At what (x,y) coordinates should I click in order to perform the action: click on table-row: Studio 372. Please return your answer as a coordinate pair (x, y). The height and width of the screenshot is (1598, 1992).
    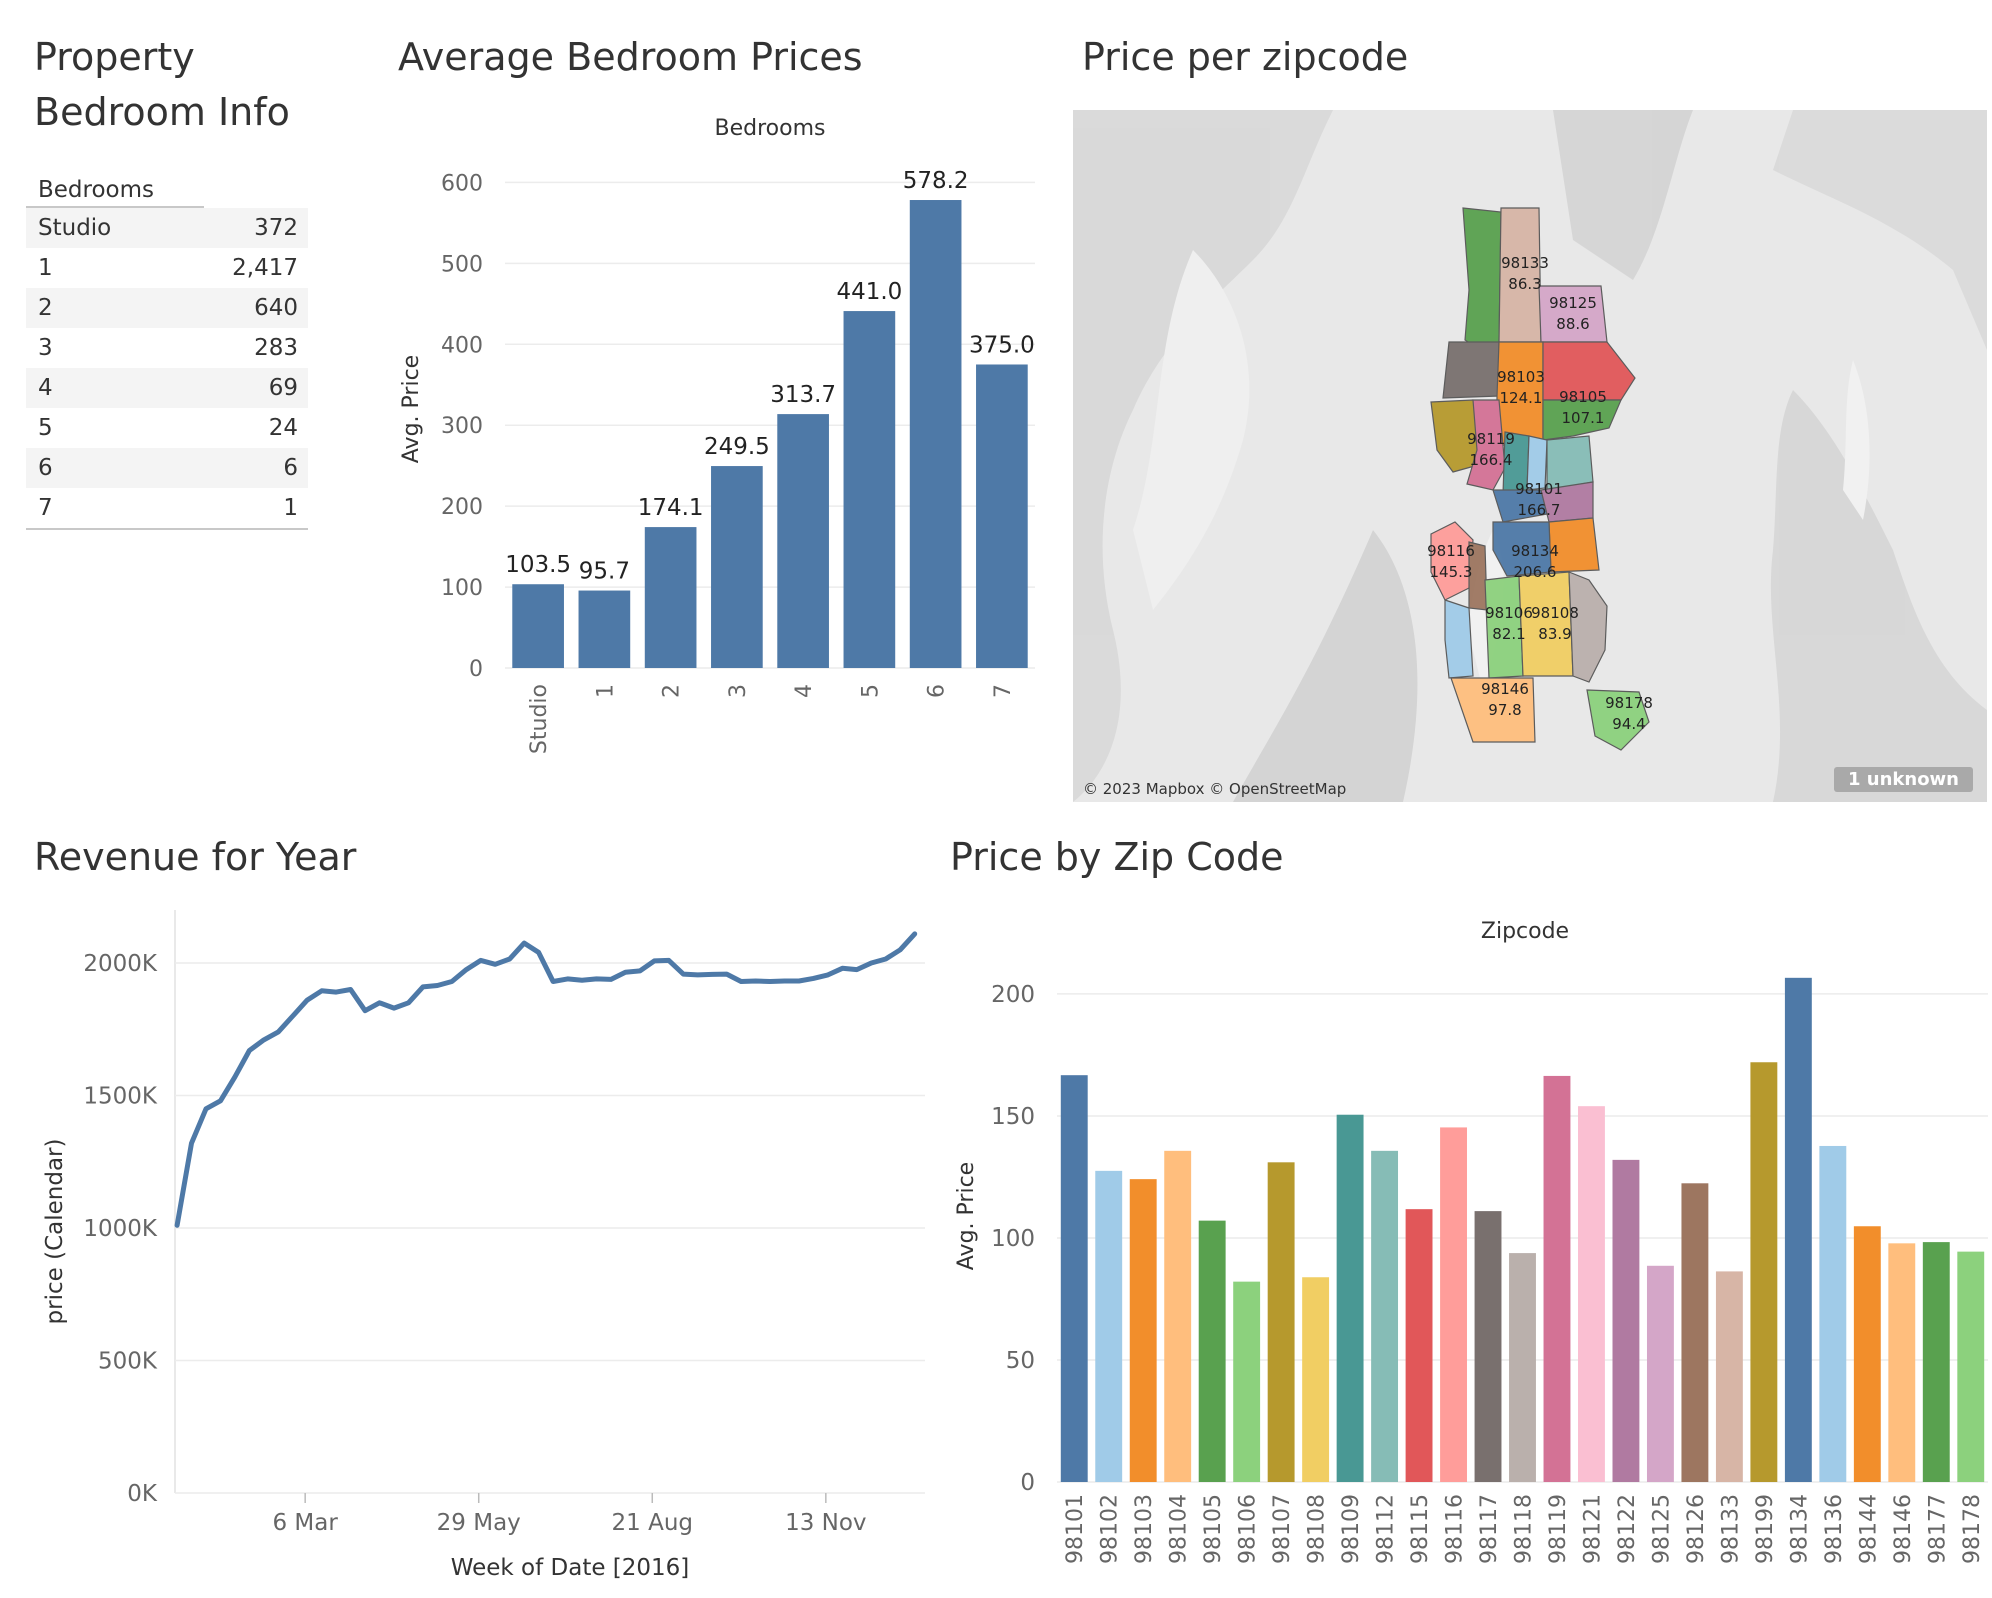
    Looking at the image, I should click on (167, 228).